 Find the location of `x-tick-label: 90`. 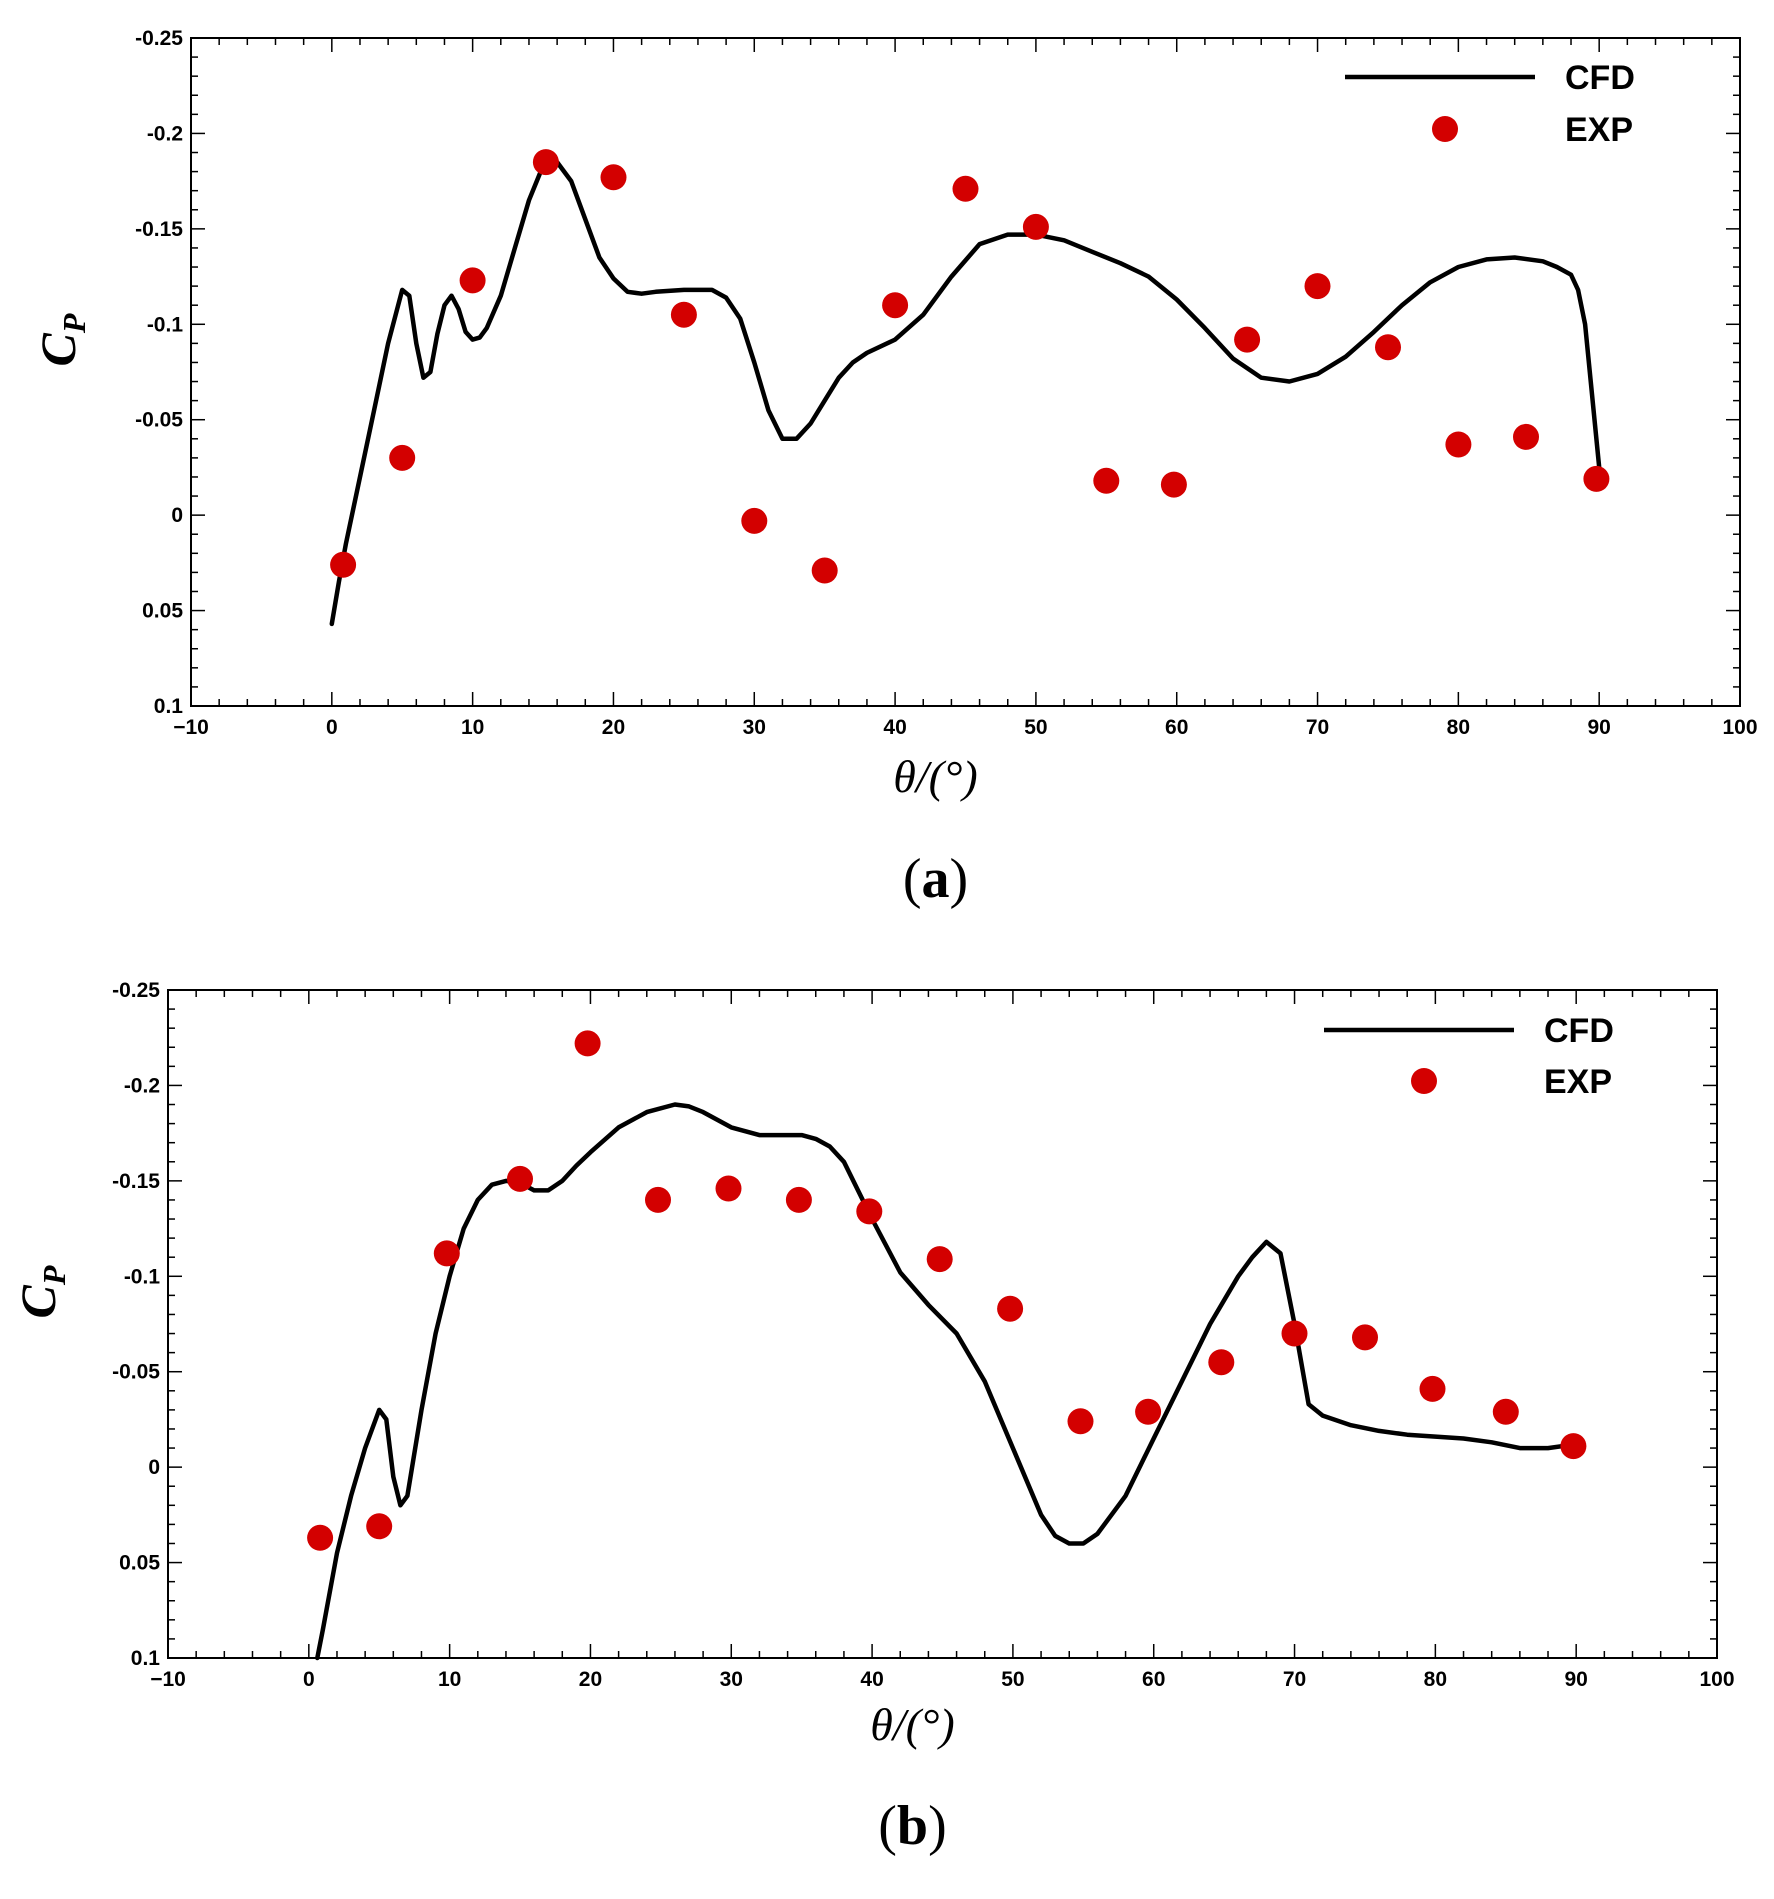

x-tick-label: 90 is located at coordinates (1576, 1679).